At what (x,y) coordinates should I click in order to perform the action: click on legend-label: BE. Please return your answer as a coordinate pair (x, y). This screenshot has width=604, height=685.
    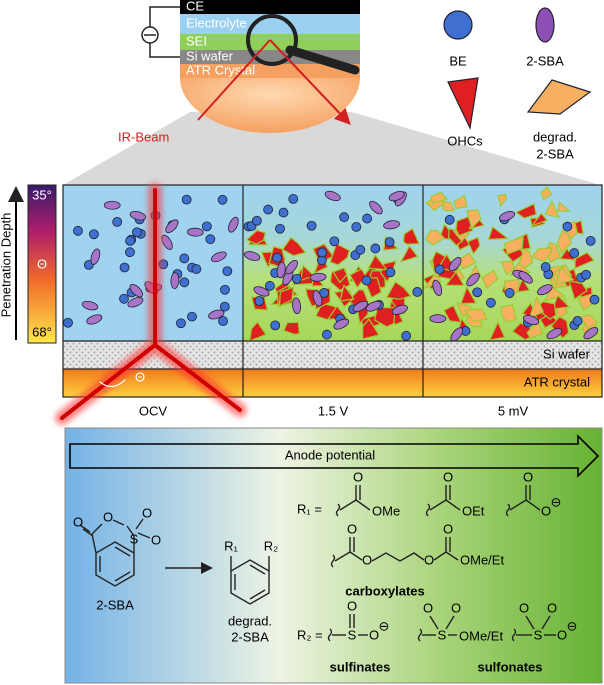
    Looking at the image, I should click on (458, 60).